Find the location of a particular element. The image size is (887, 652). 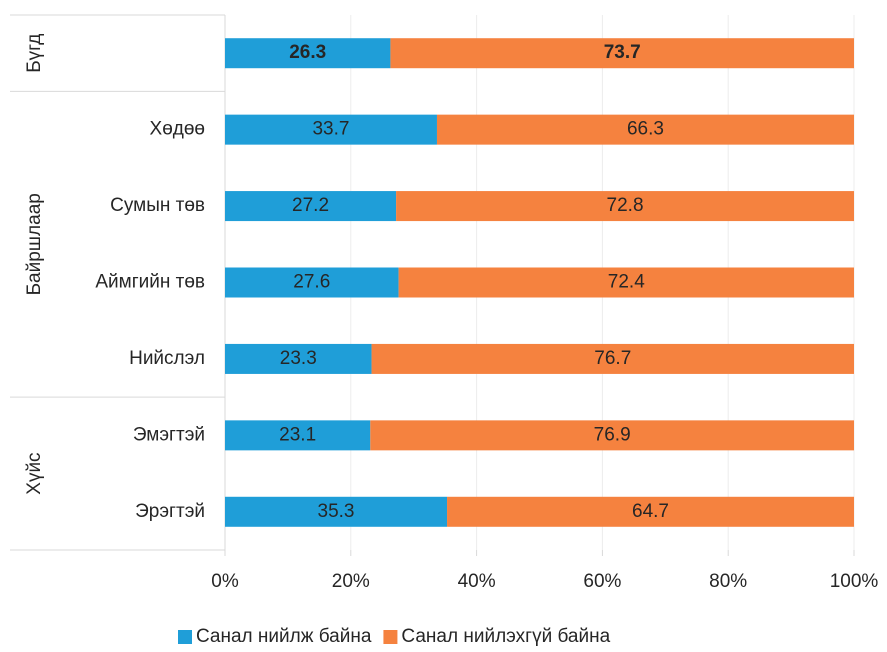

legend-label: Санал нийлж байна is located at coordinates (284, 636).